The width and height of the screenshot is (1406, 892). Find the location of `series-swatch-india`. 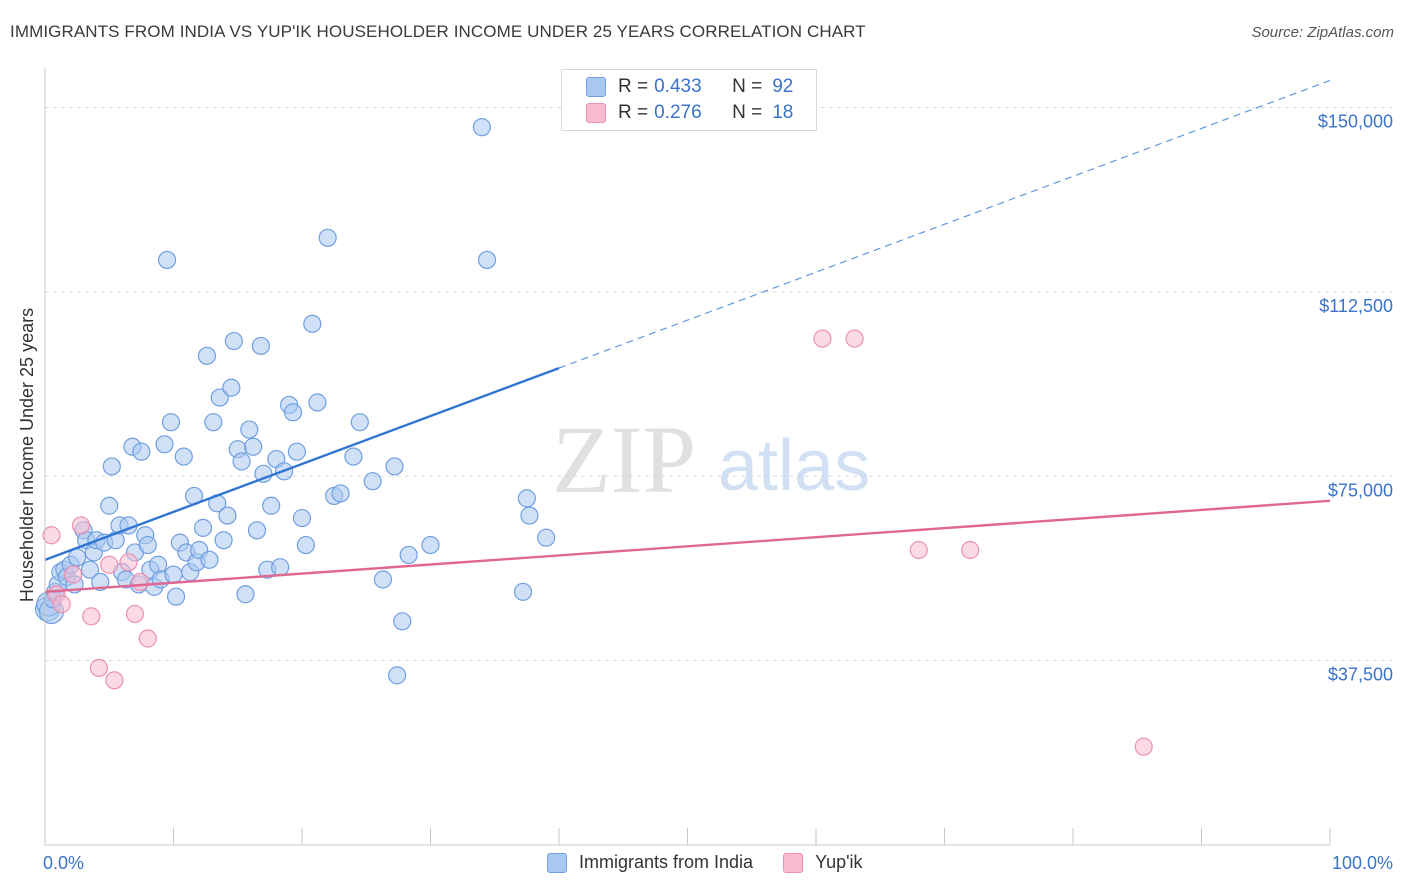

series-swatch-india is located at coordinates (557, 862).